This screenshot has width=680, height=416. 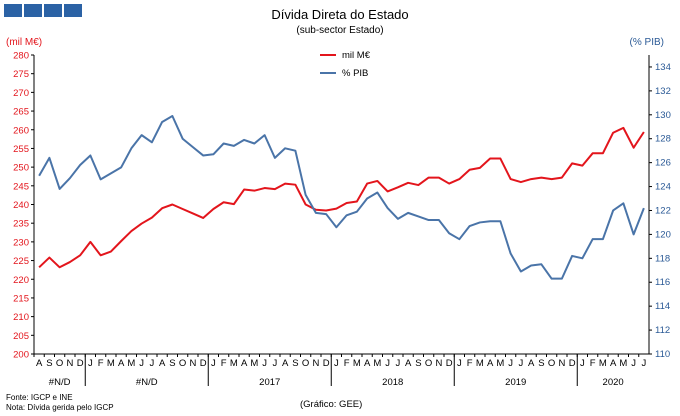 What do you see at coordinates (515, 382) in the screenshot?
I see `year-label: 2019` at bounding box center [515, 382].